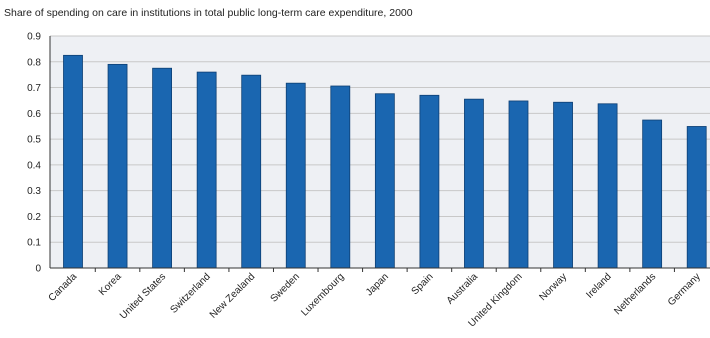 Image resolution: width=710 pixels, height=338 pixels. Describe the element at coordinates (322, 294) in the screenshot. I see `x-tick-label: Luxembourg` at that location.